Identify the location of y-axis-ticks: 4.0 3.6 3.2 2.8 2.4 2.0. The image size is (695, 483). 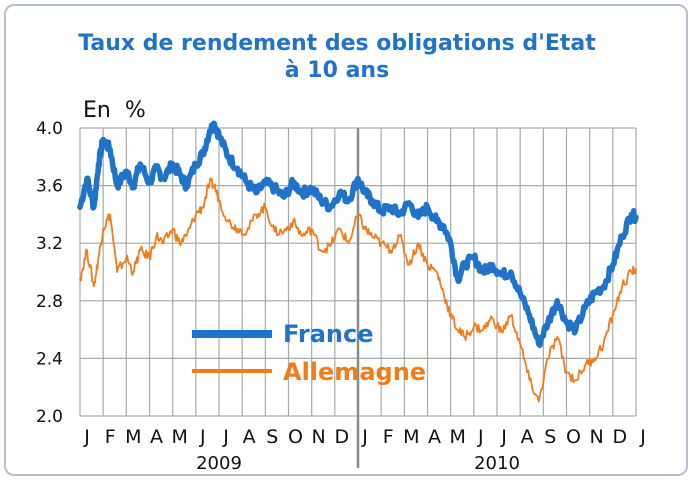
(49, 273).